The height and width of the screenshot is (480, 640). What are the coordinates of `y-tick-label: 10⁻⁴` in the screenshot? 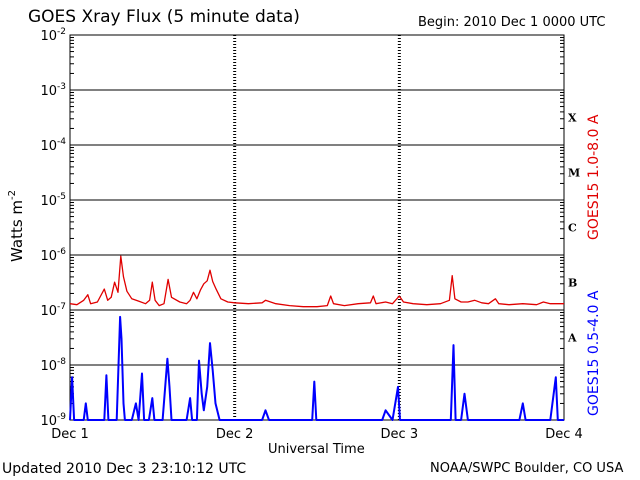 It's located at (53, 145).